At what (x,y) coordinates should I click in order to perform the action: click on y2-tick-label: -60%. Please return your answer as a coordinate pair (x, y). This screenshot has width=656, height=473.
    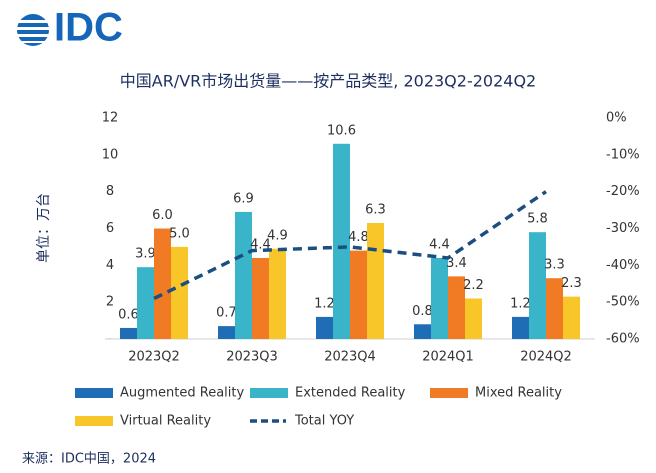
    Looking at the image, I should click on (623, 339).